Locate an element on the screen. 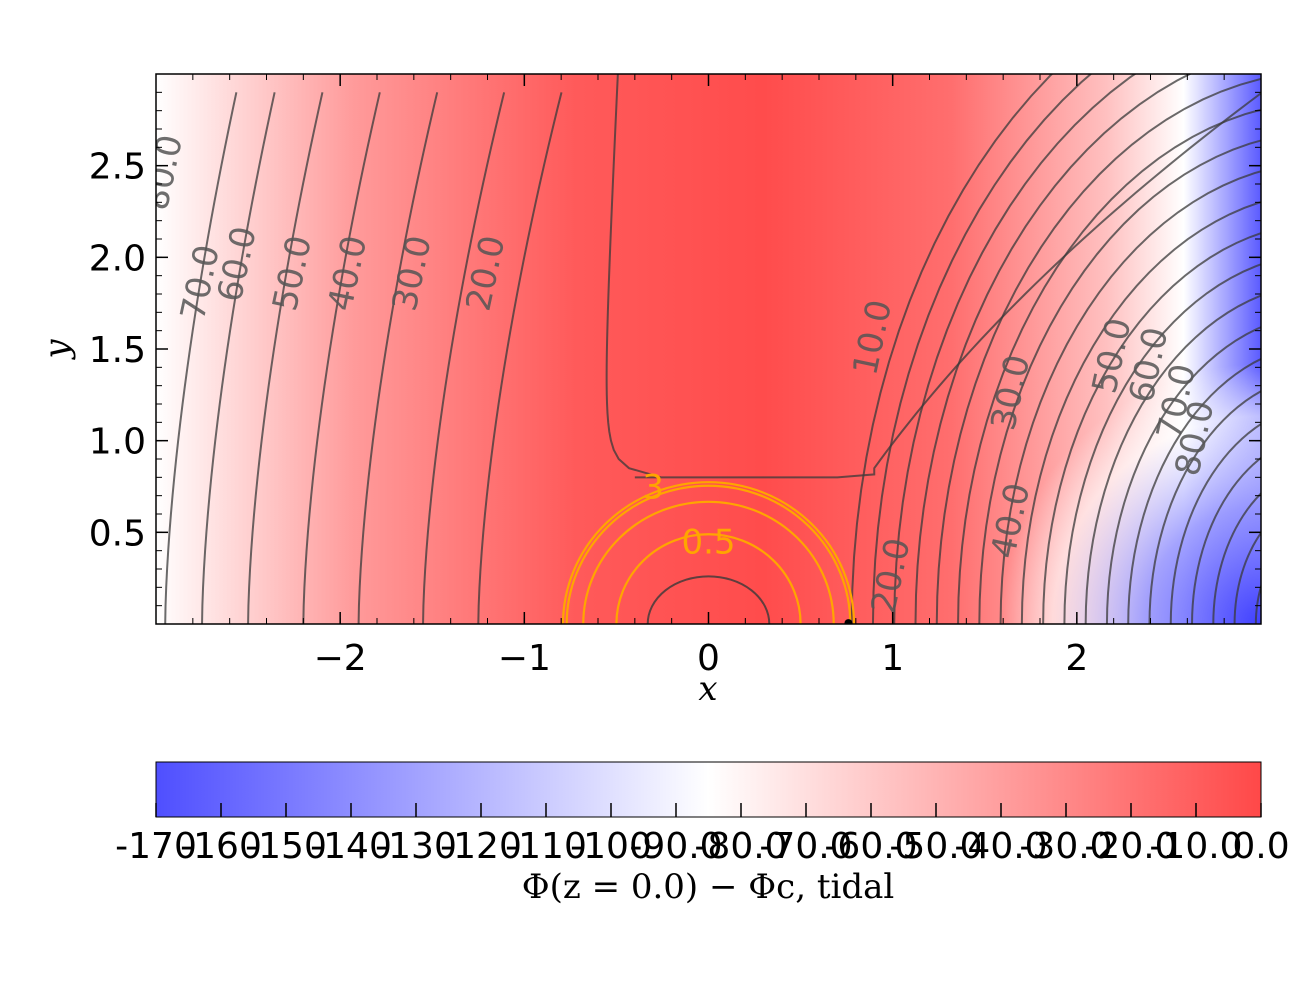 The width and height of the screenshot is (1300, 1000). colorbar is located at coordinates (708, 789).